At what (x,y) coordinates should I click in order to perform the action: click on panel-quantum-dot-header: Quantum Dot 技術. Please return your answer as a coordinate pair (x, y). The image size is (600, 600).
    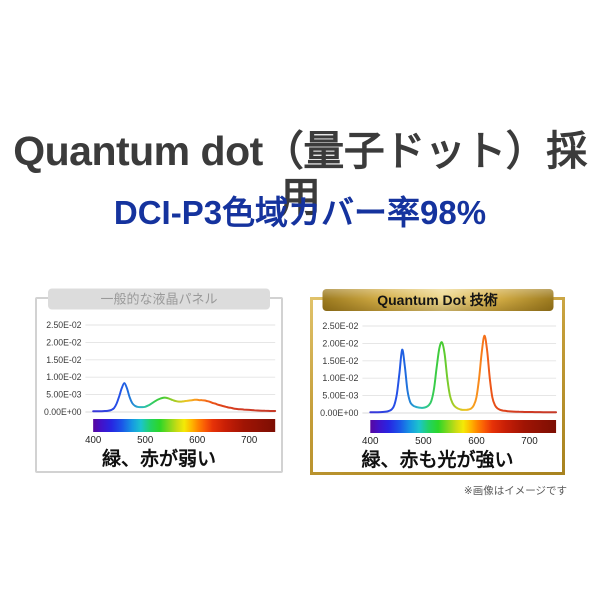
    Looking at the image, I should click on (437, 300).